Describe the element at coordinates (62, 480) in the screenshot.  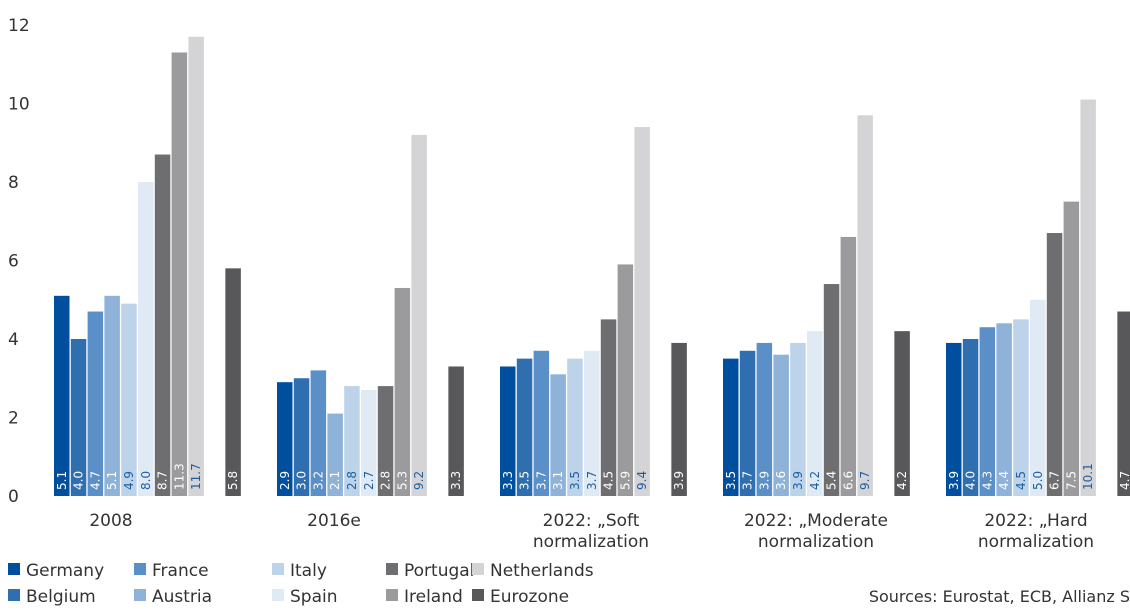
I see `data-label: 5.1` at that location.